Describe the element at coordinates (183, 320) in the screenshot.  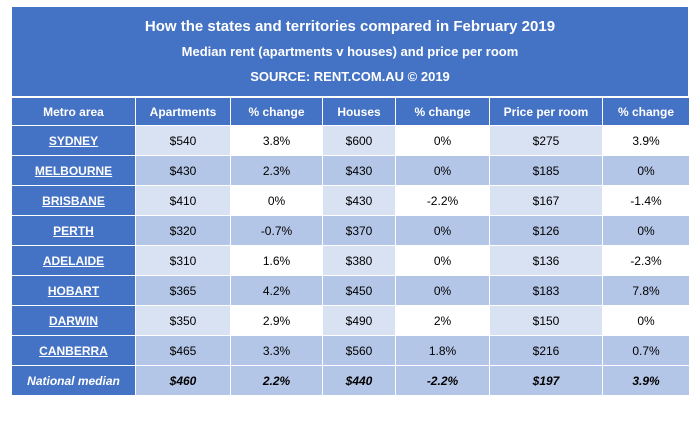
I see `apartments-cell: $350` at that location.